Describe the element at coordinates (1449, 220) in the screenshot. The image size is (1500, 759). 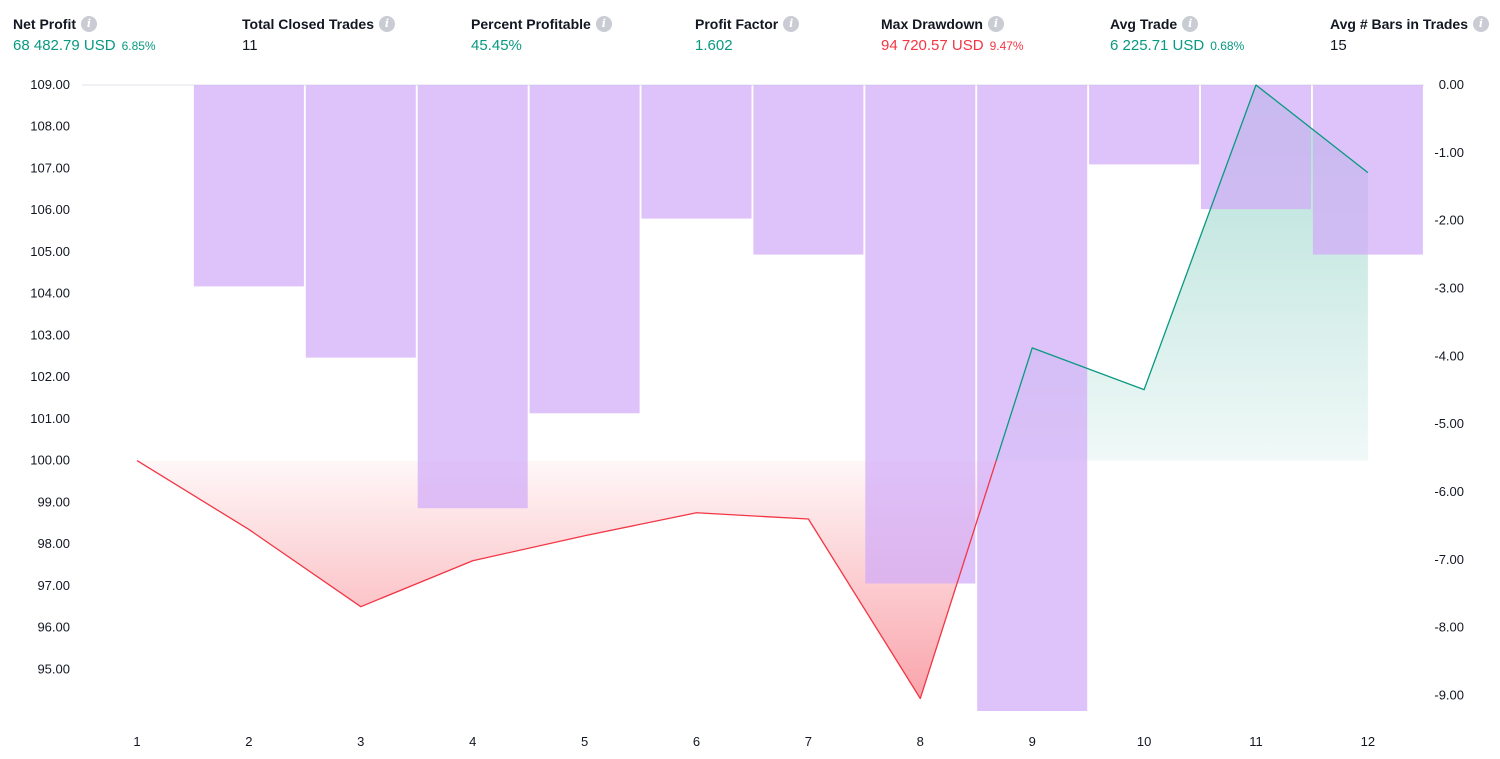
I see `right-axis-tick: -2.00` at that location.